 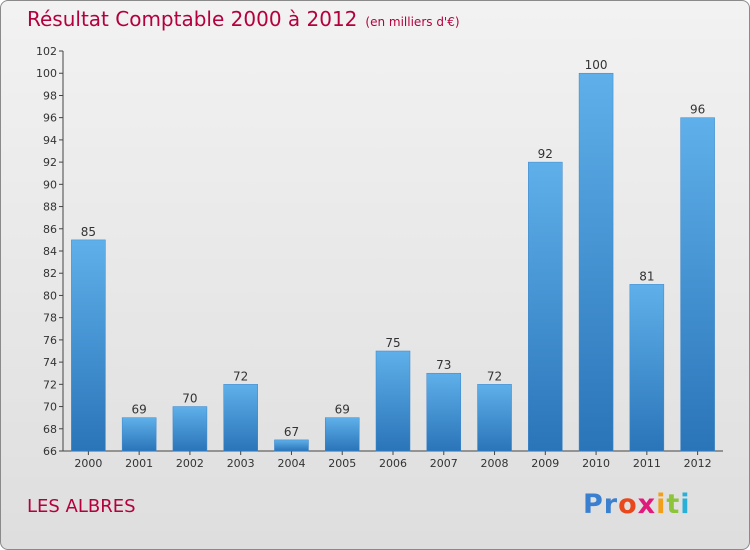 I want to click on logo-part: t, so click(x=673, y=504).